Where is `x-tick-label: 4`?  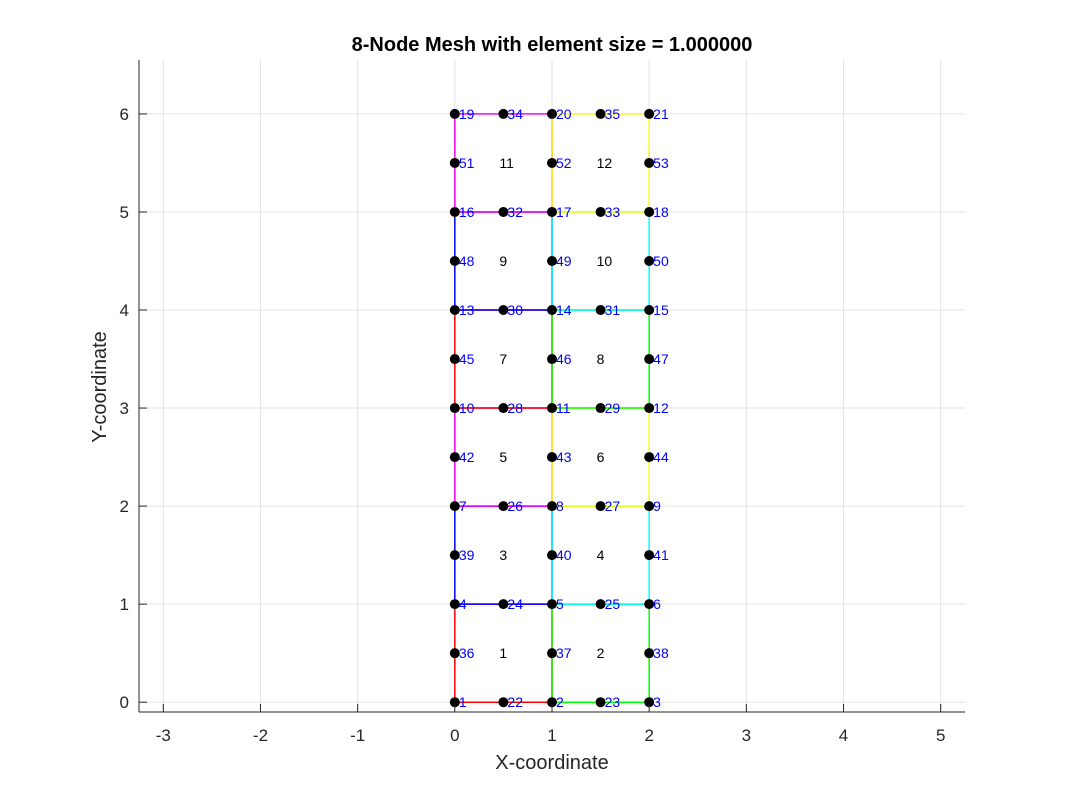 x-tick-label: 4 is located at coordinates (843, 735).